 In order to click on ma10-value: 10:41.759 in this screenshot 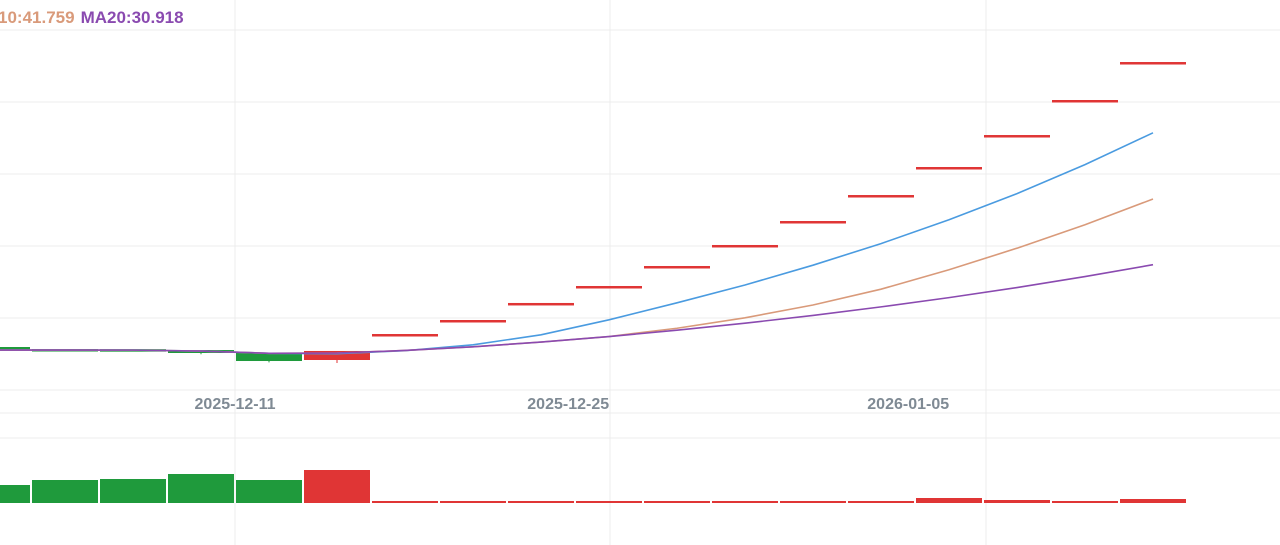, I will do `click(37, 17)`.